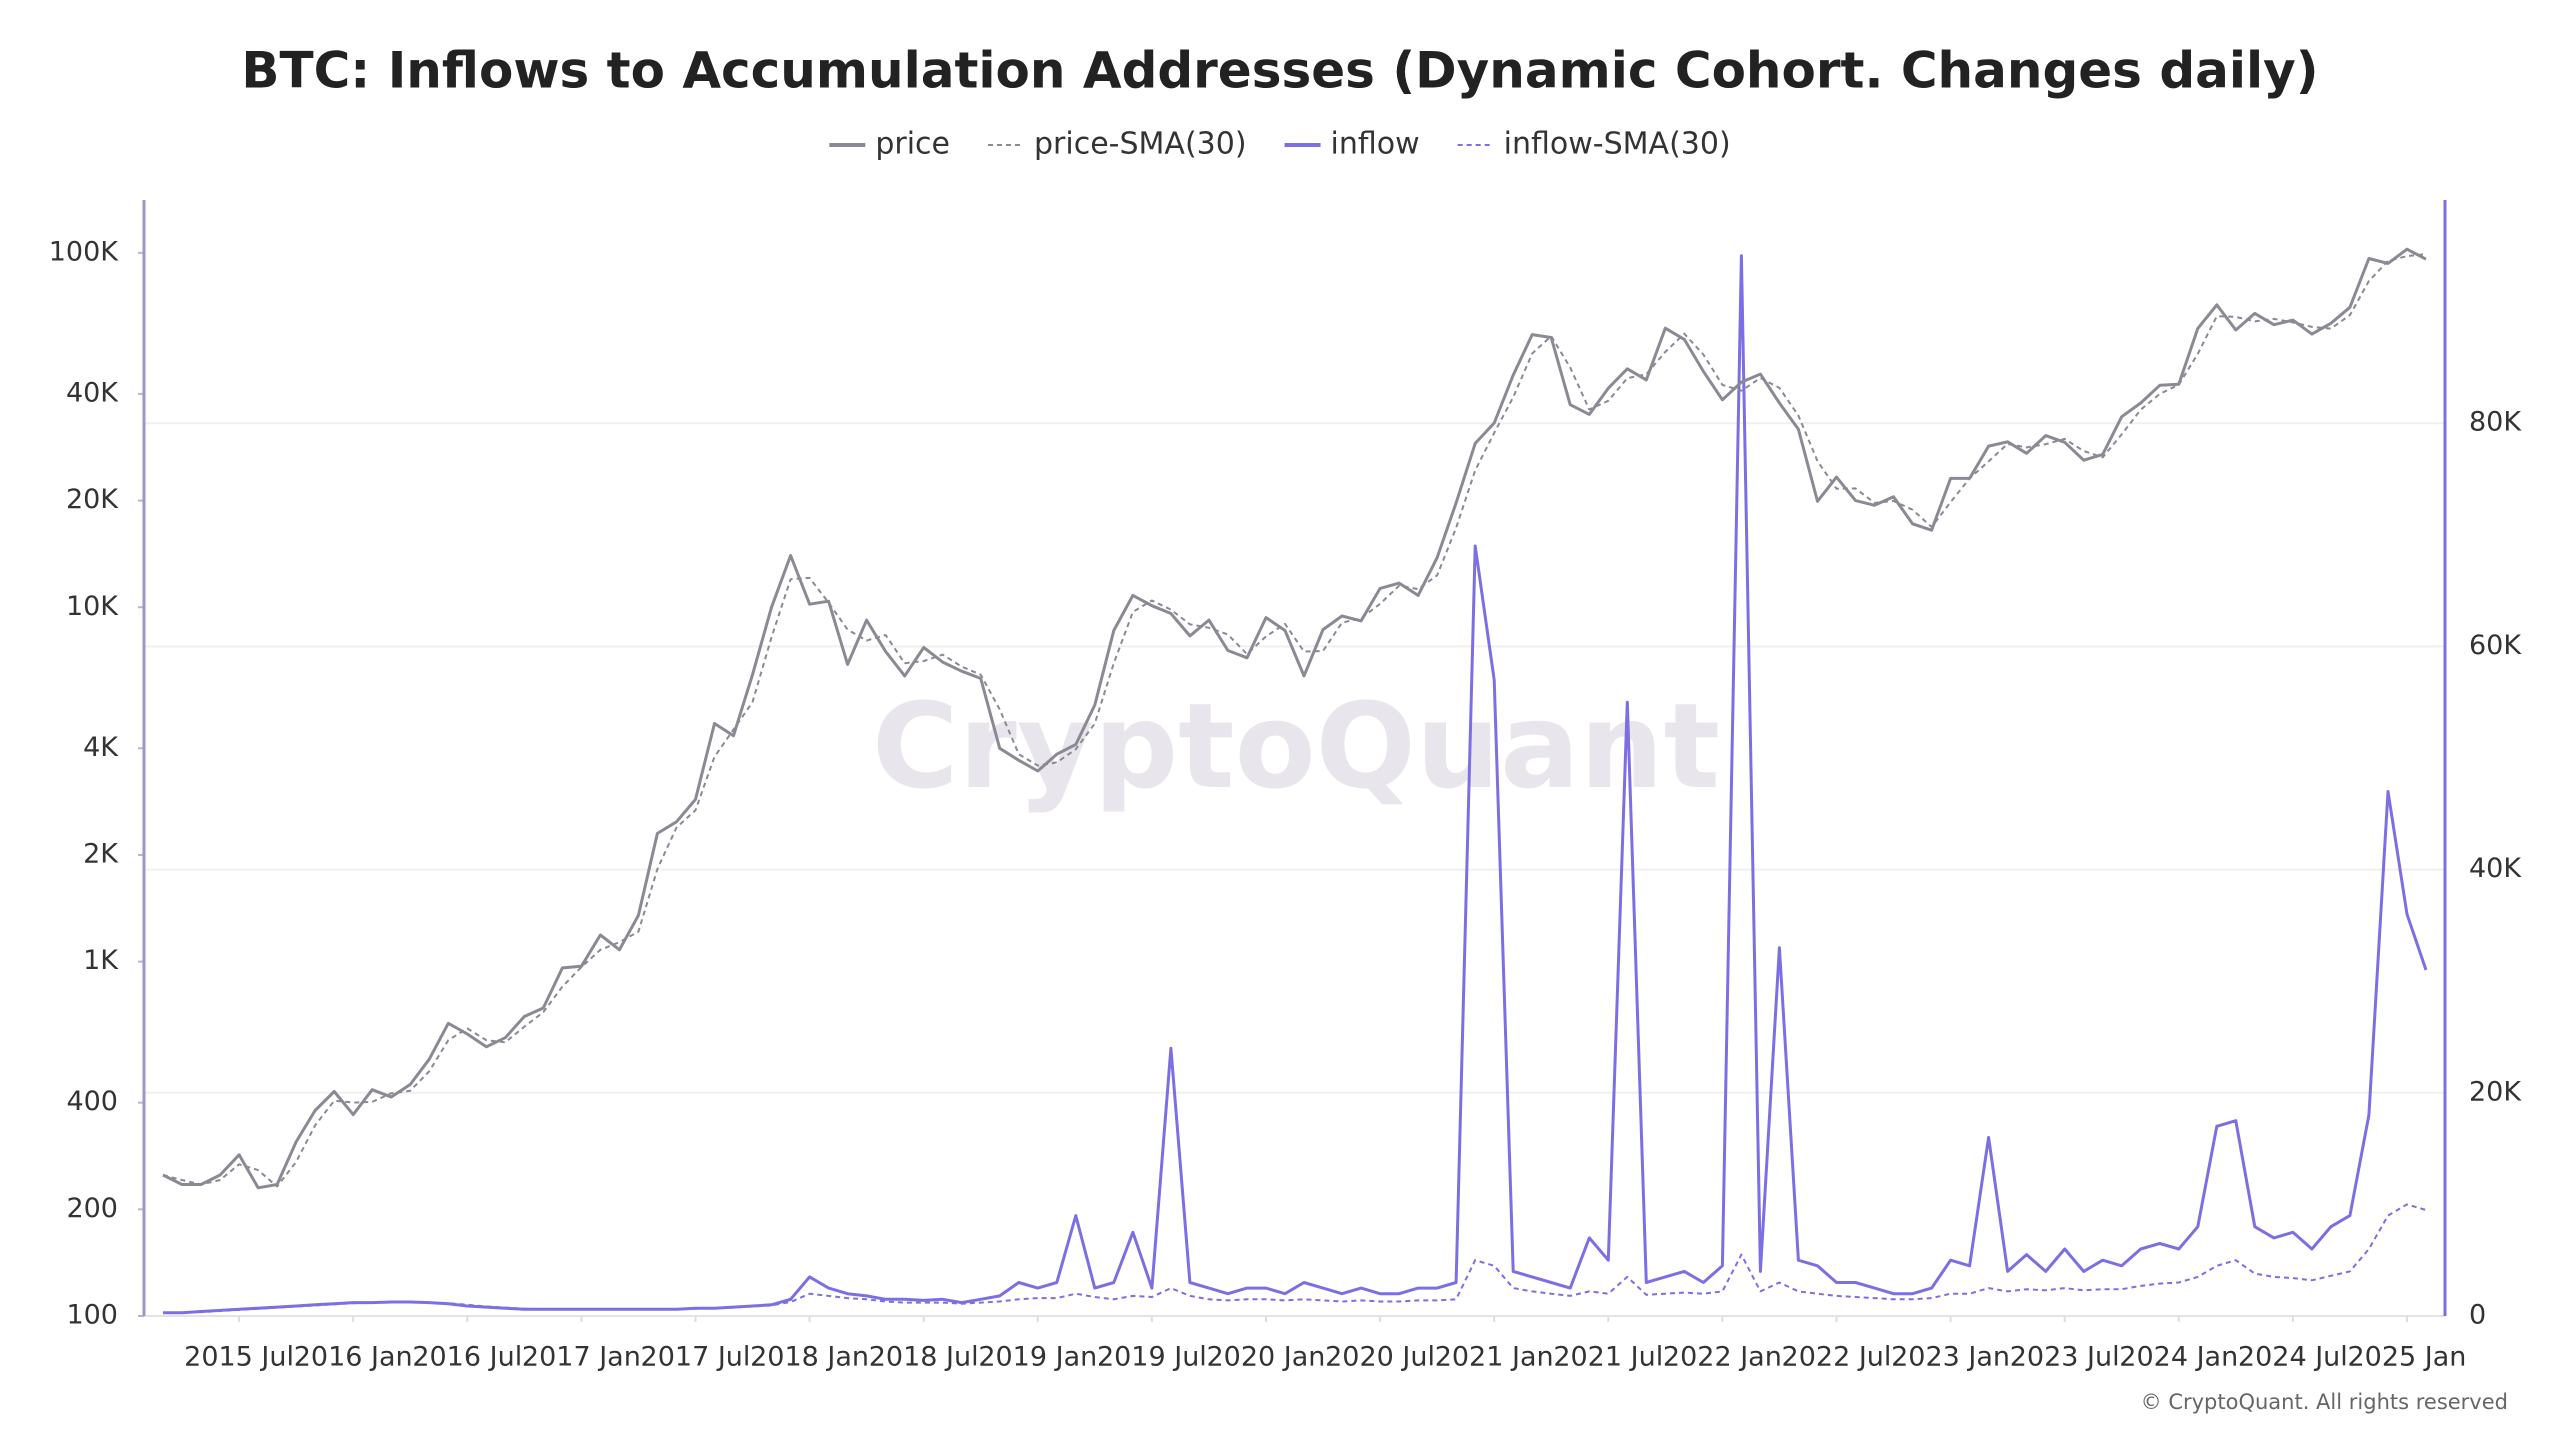  What do you see at coordinates (92, 1315) in the screenshot?
I see `y-tick-label: 100` at bounding box center [92, 1315].